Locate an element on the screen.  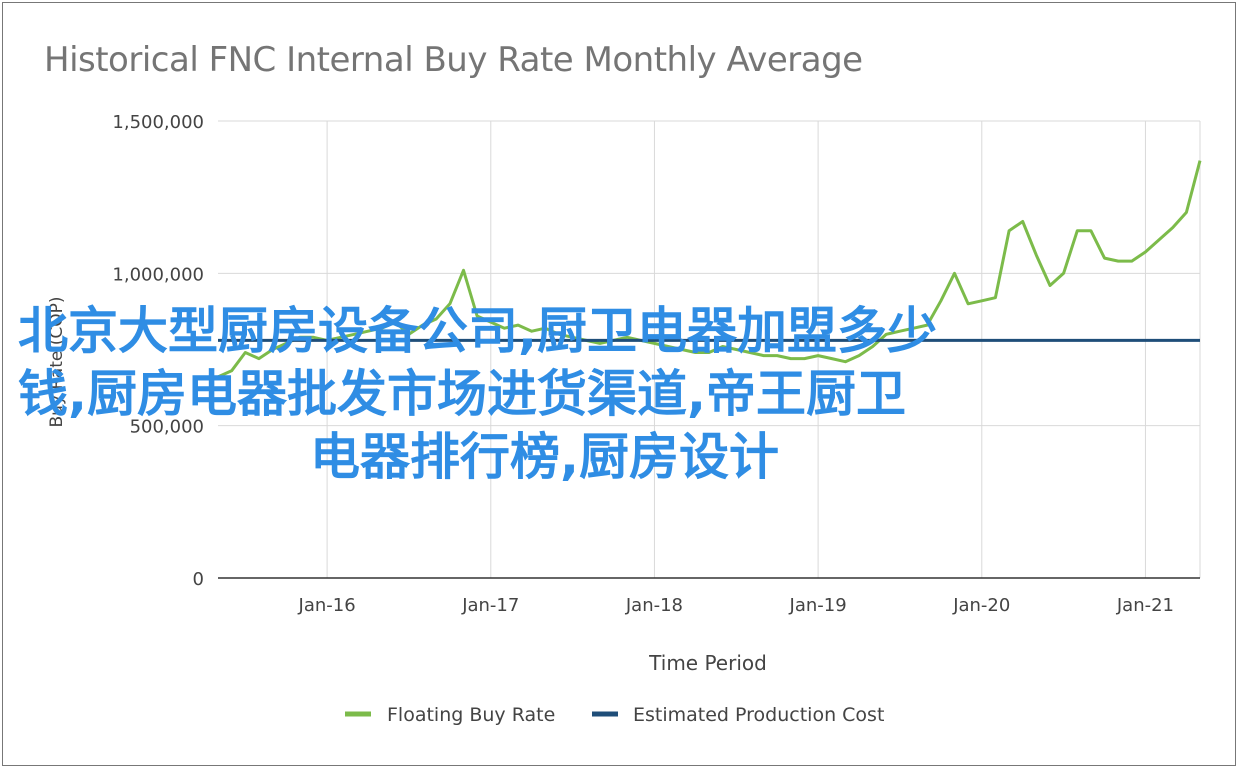
x-tick-label: Jan-21 is located at coordinates (1145, 605).